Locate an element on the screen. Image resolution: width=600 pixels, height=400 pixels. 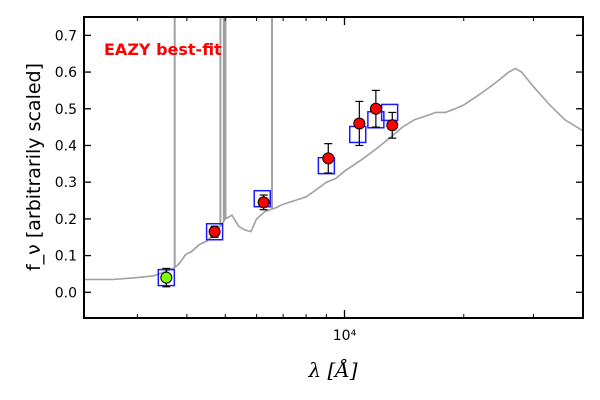
y-tick-label: 0.2 is located at coordinates (66, 220).